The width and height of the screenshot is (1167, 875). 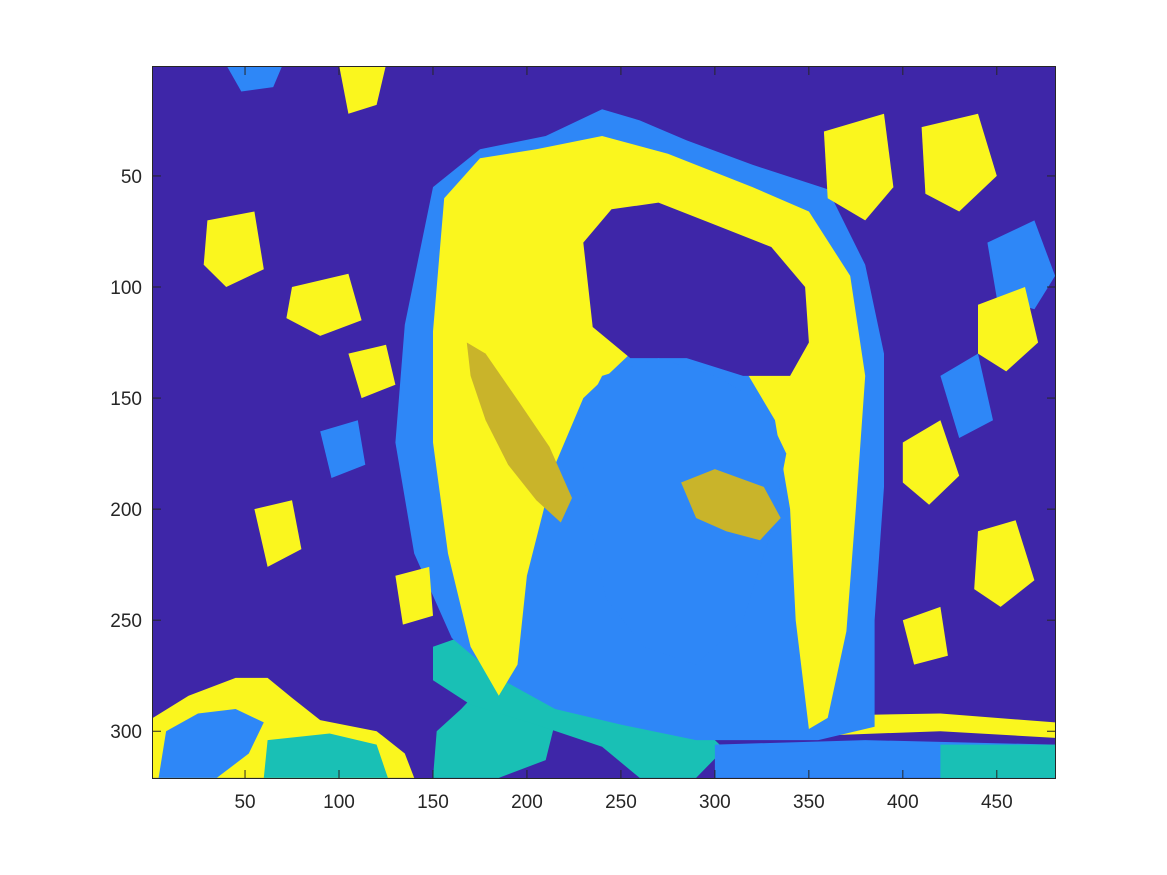 I want to click on y-tick-label: 300, so click(x=126, y=732).